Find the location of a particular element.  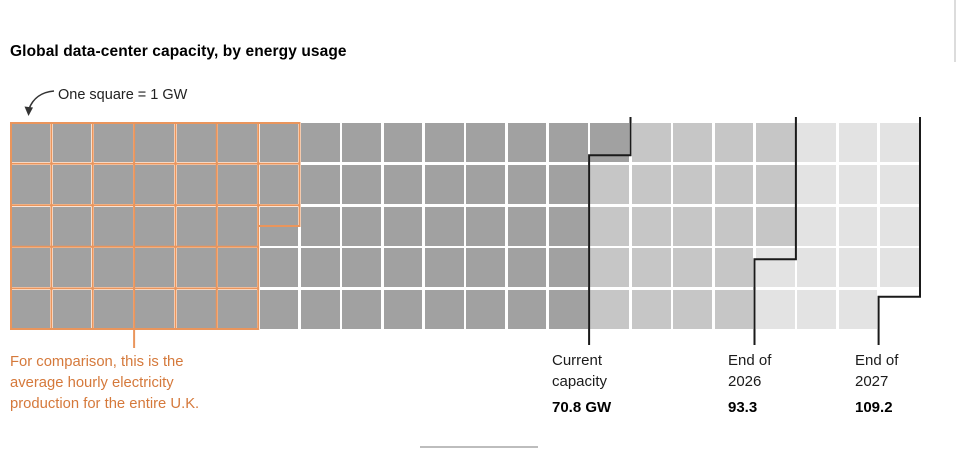

square-legend-note: One square = 1 GW is located at coordinates (123, 95).